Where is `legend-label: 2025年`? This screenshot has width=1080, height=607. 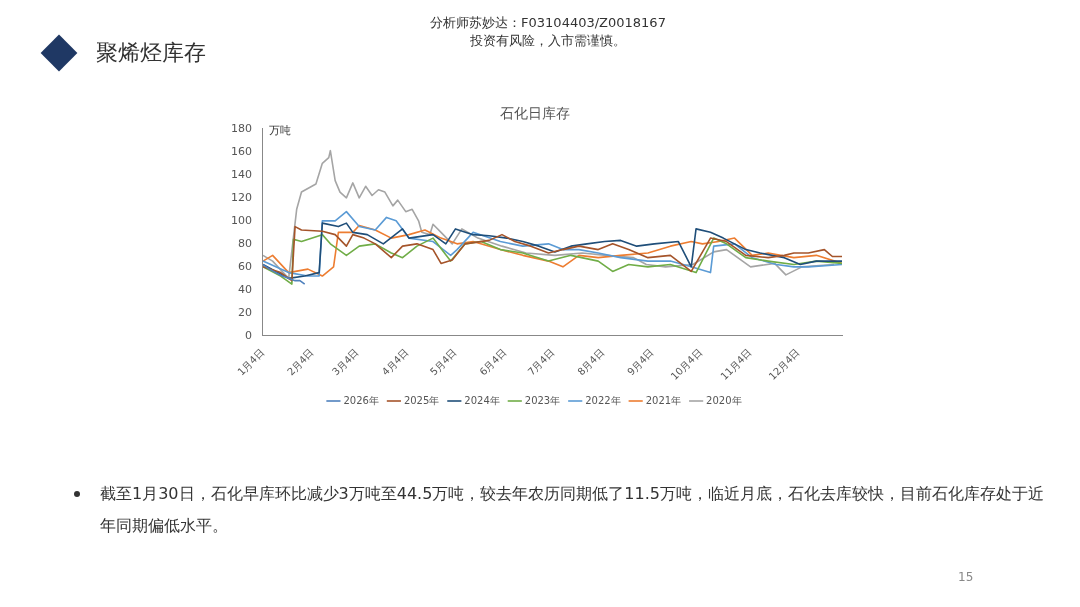 legend-label: 2025年 is located at coordinates (421, 400).